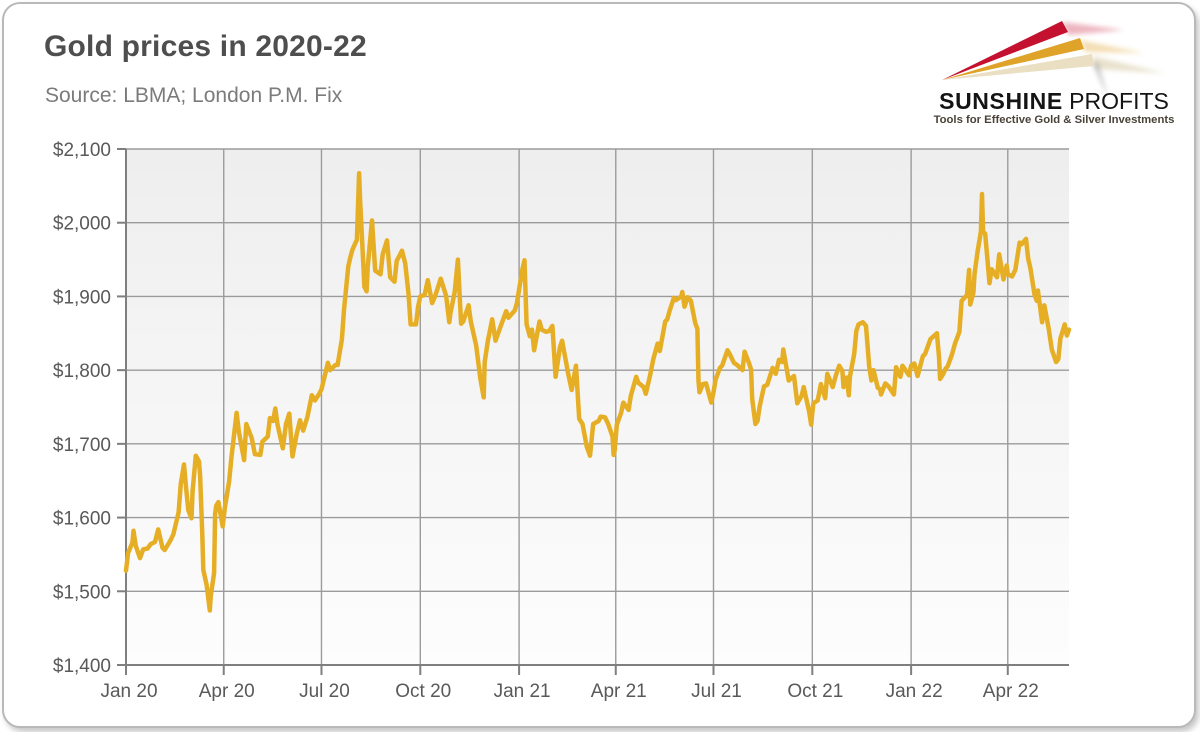  What do you see at coordinates (1112, 46) in the screenshot?
I see `arrow-echo-gold-icon` at bounding box center [1112, 46].